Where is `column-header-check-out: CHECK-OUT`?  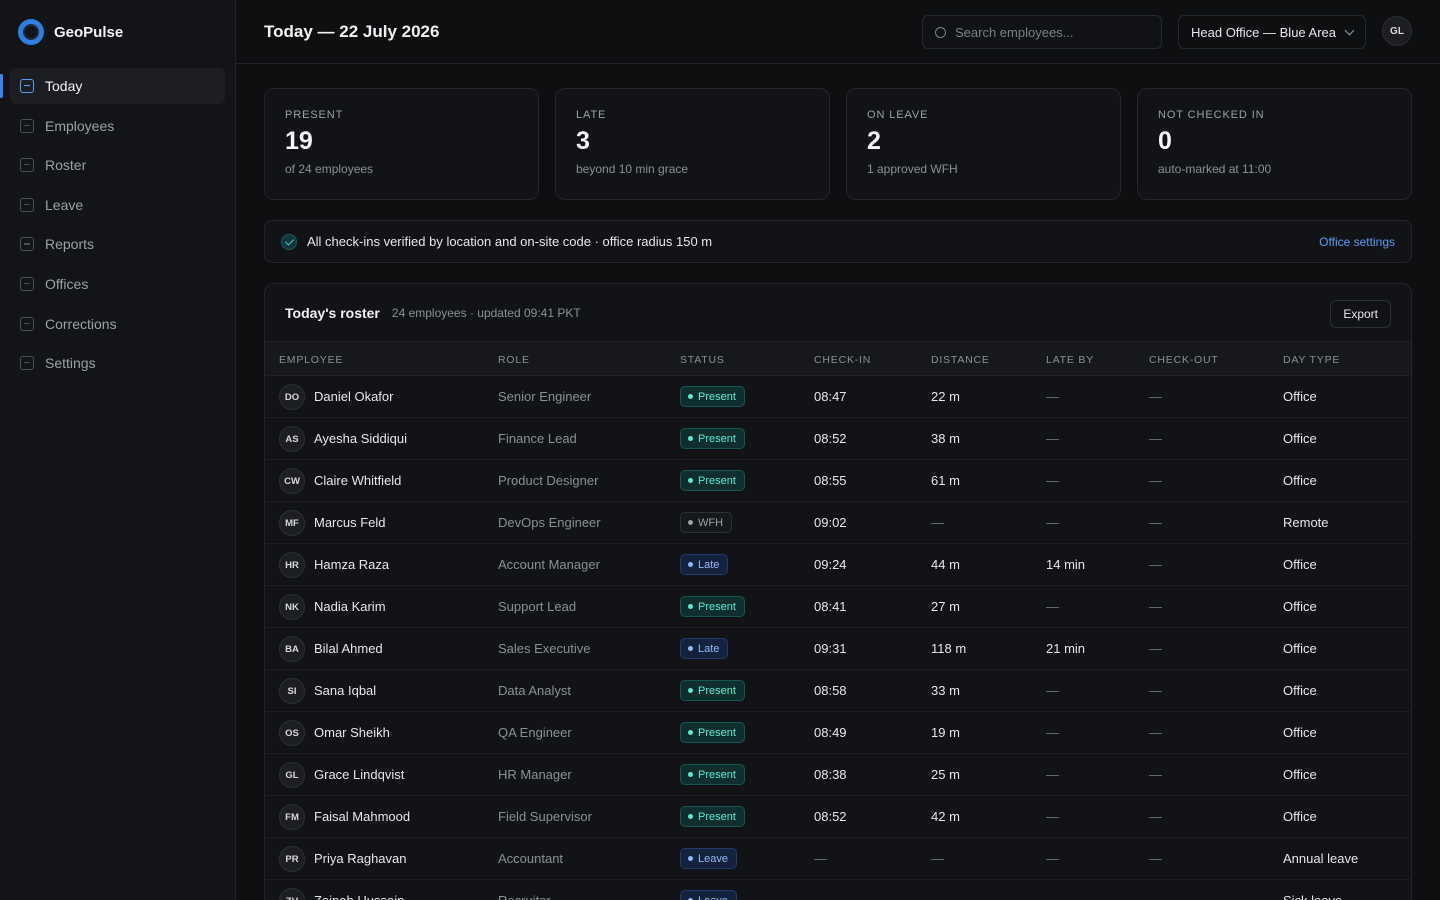 column-header-check-out: CHECK-OUT is located at coordinates (1184, 360).